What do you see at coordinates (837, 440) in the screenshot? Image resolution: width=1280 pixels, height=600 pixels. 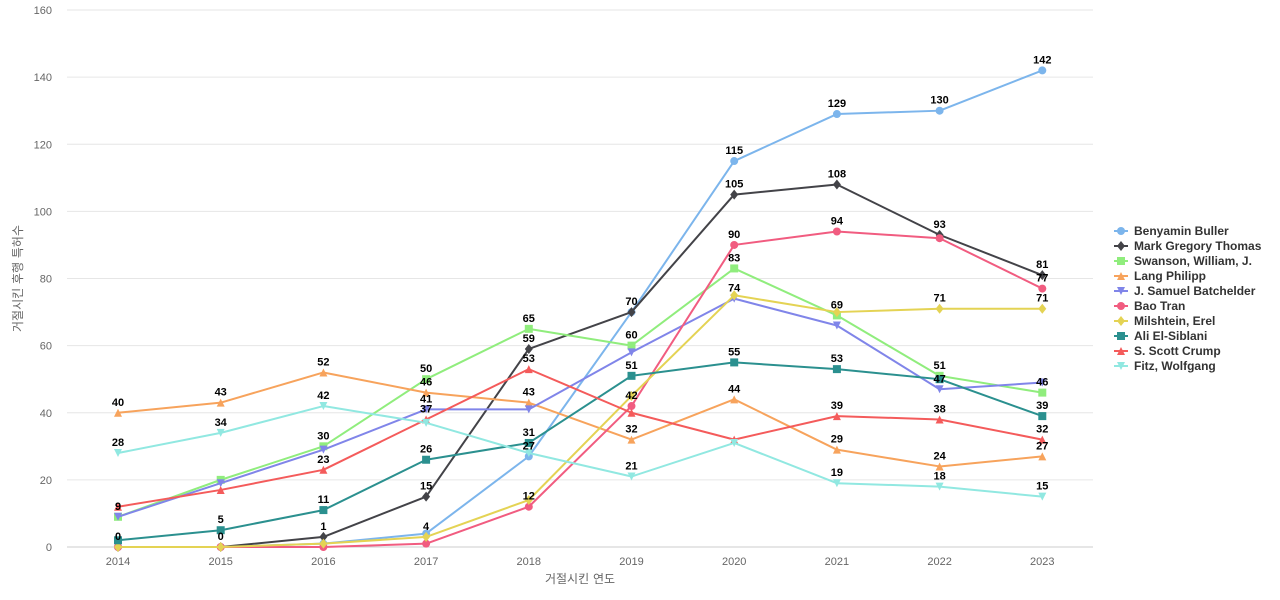 I see `data-label: 29` at bounding box center [837, 440].